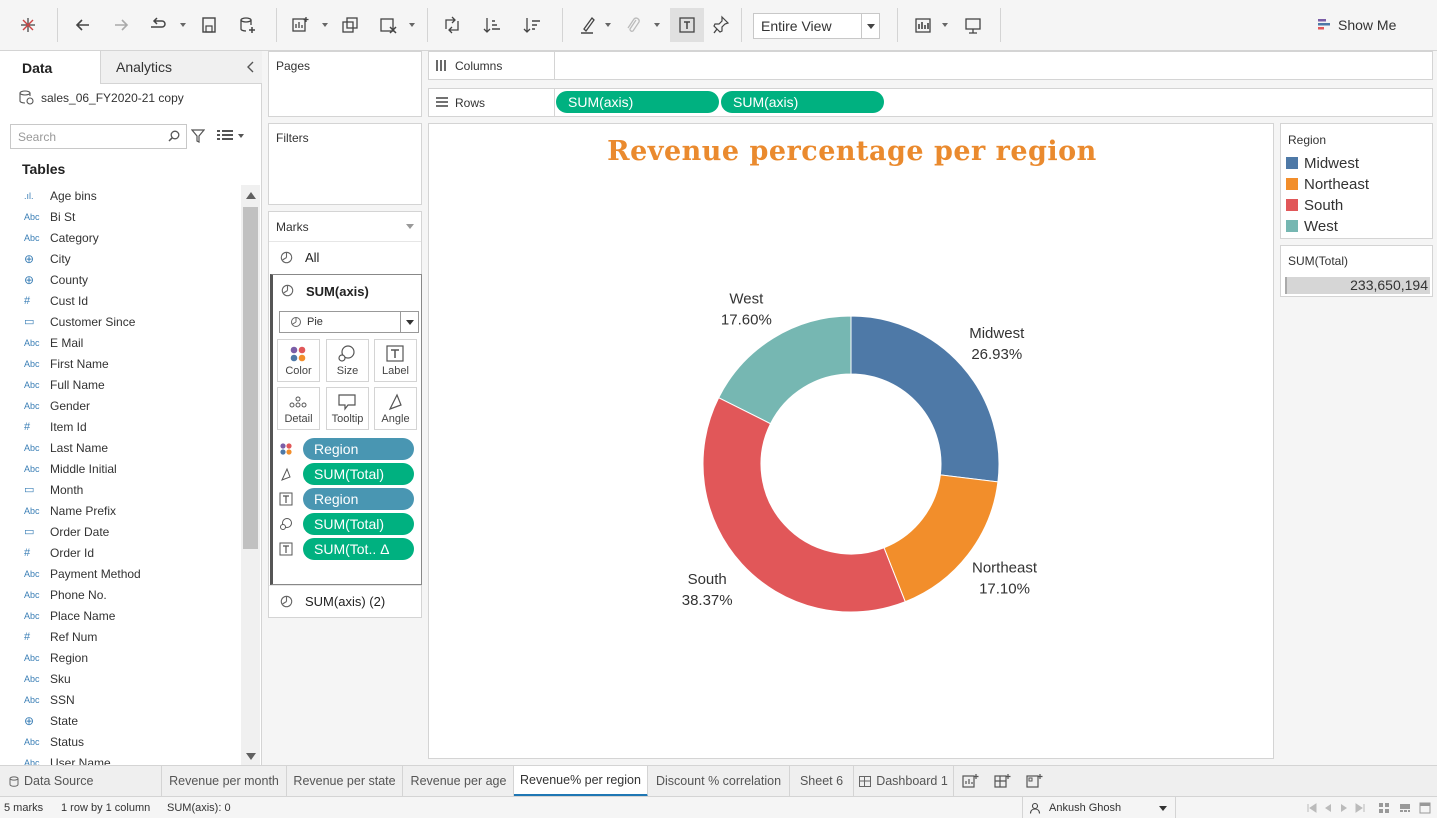 The image size is (1437, 818). What do you see at coordinates (345, 257) in the screenshot?
I see `marks-all-row: All` at bounding box center [345, 257].